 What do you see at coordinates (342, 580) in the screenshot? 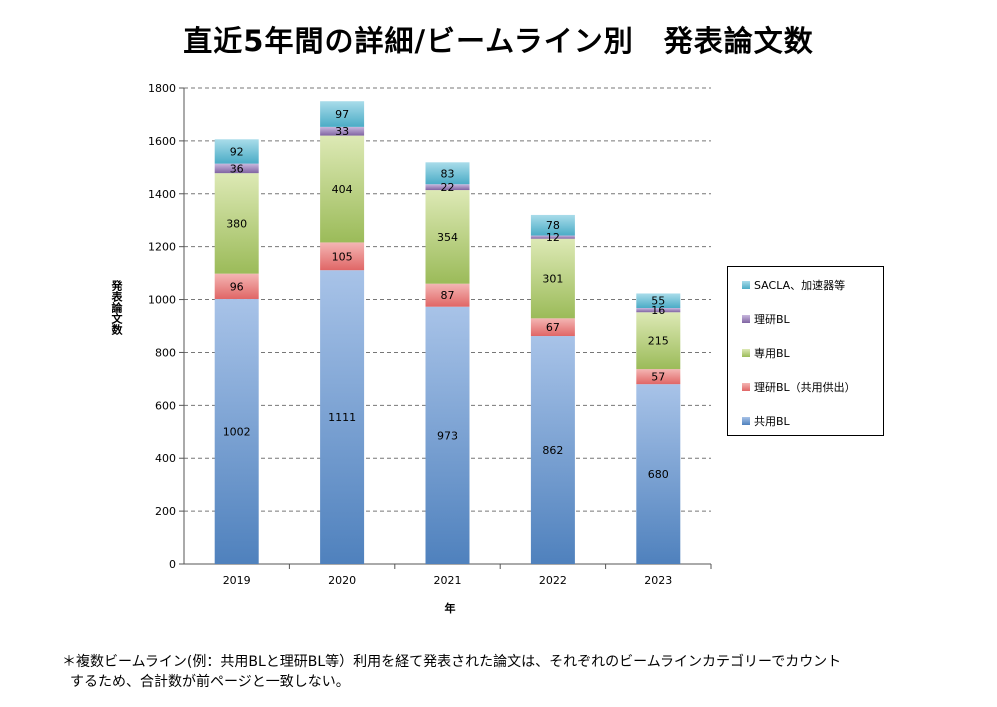
I see `x-tick-label-2020: 2020` at bounding box center [342, 580].